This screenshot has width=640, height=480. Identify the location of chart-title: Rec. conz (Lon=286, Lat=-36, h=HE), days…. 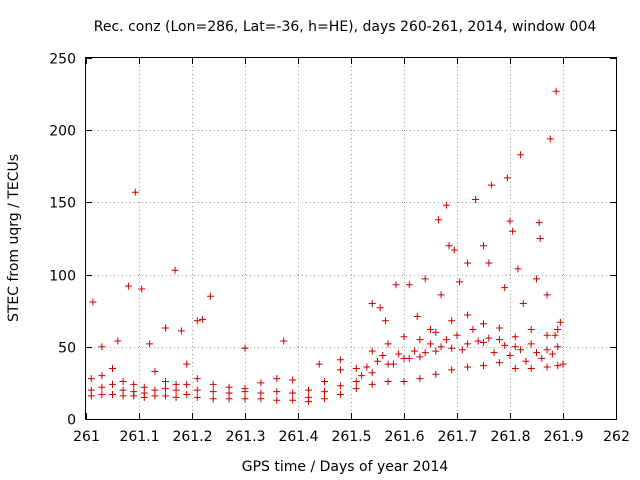
(345, 27).